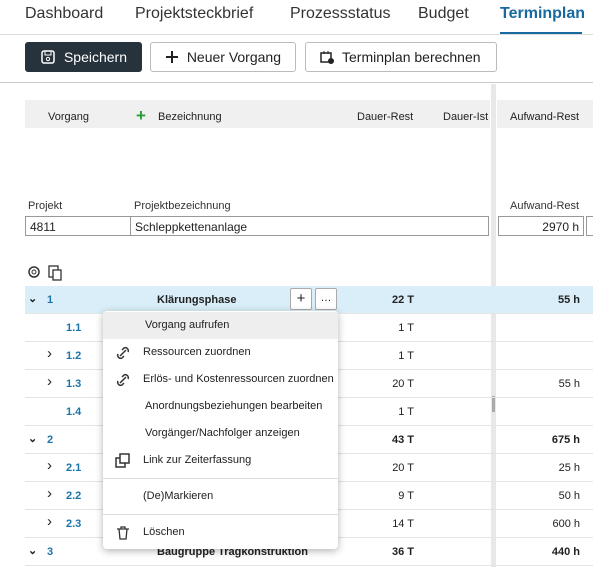 This screenshot has height=567, width=593. Describe the element at coordinates (45, 206) in the screenshot. I see `field-label: Projekt` at that location.